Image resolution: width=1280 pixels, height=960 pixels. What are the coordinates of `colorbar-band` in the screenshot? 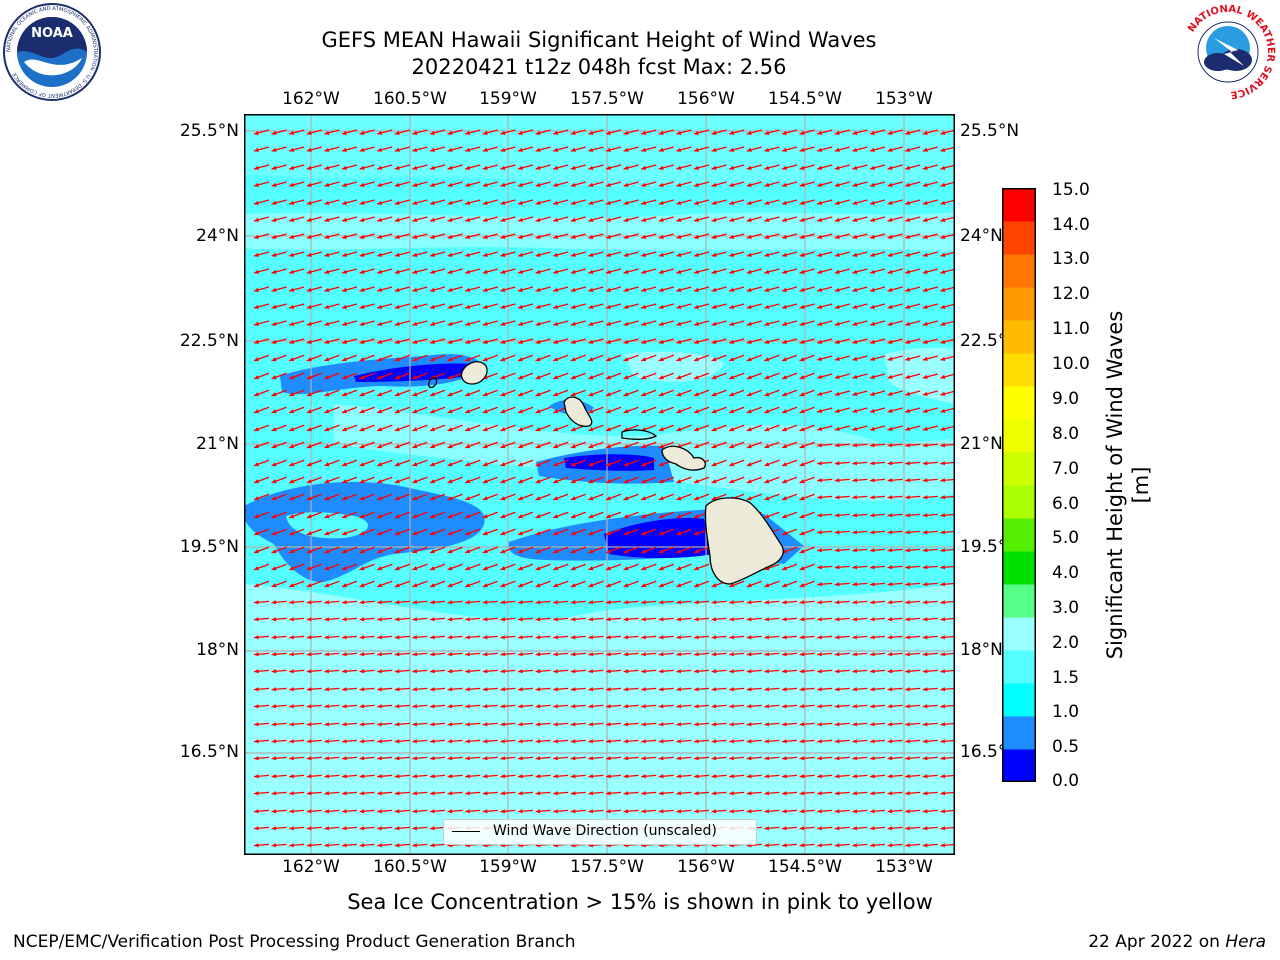 It's located at (1019, 304).